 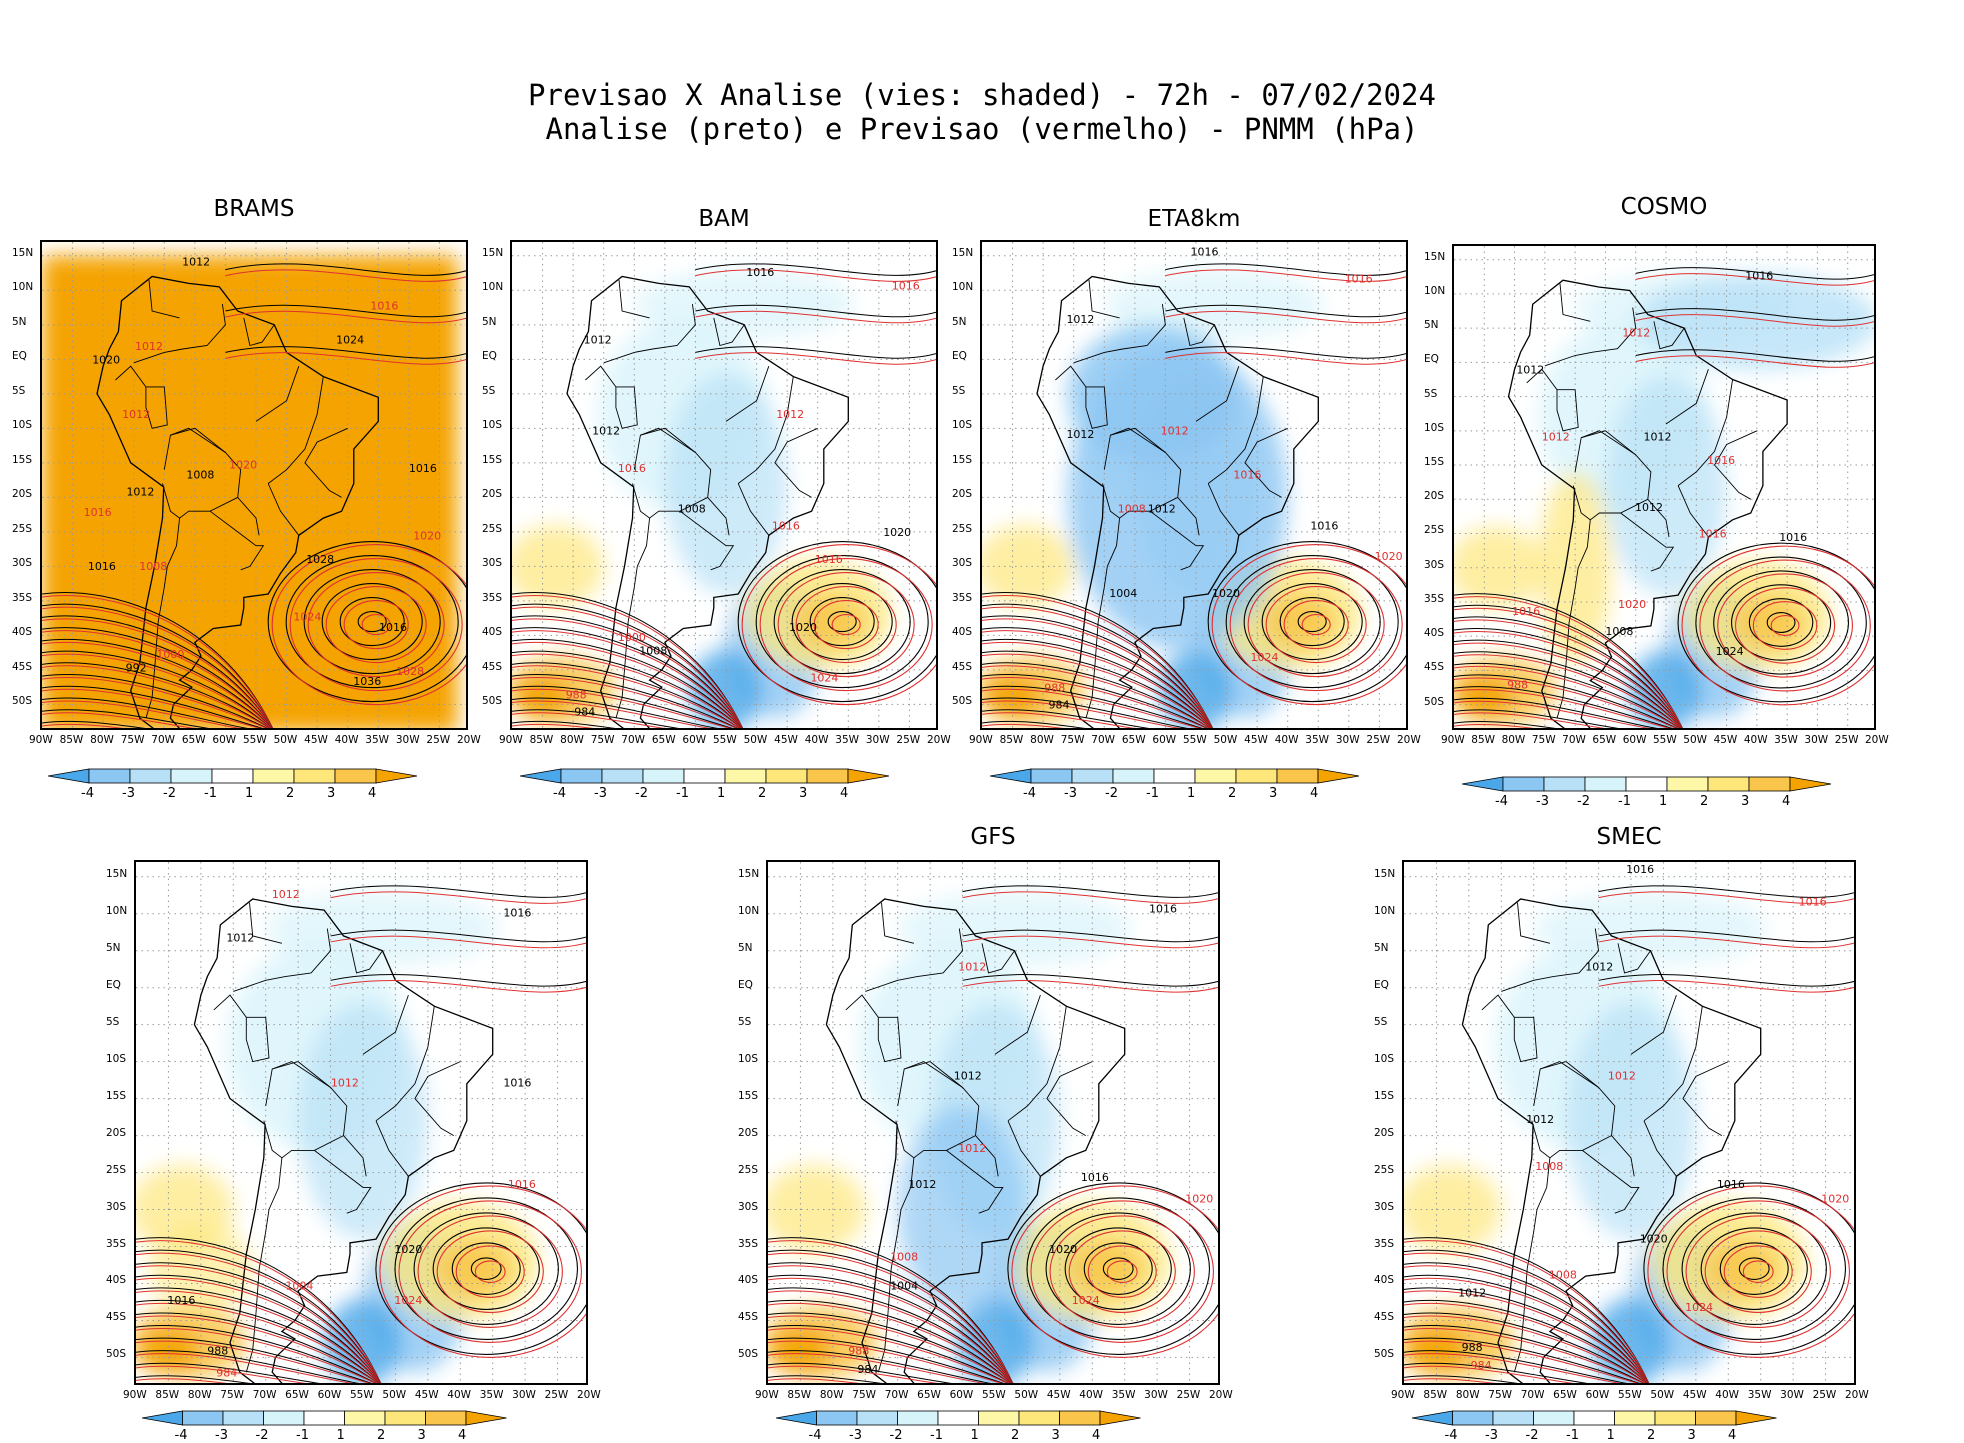 I want to click on lon-tick-label: 55W, so click(x=725, y=740).